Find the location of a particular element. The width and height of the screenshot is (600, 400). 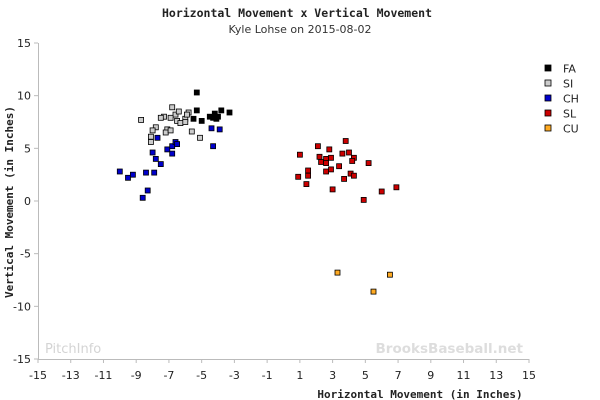

x-tick-label: 1 is located at coordinates (299, 375).